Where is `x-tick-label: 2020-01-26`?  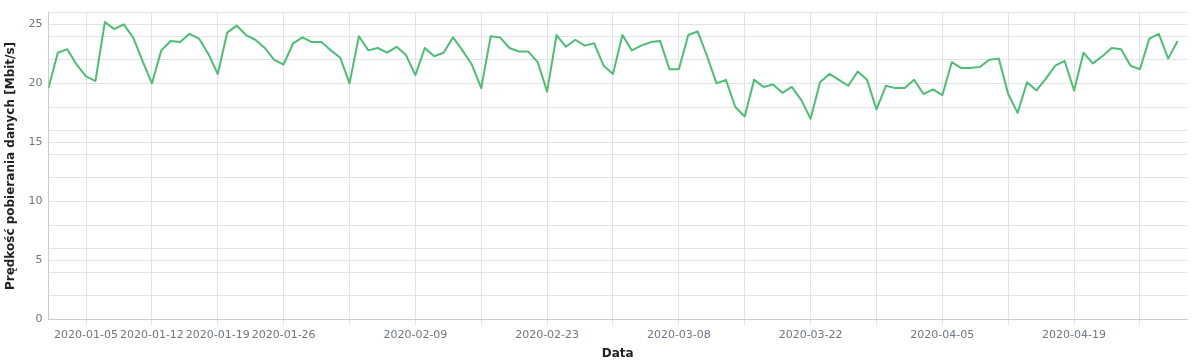 x-tick-label: 2020-01-26 is located at coordinates (283, 334).